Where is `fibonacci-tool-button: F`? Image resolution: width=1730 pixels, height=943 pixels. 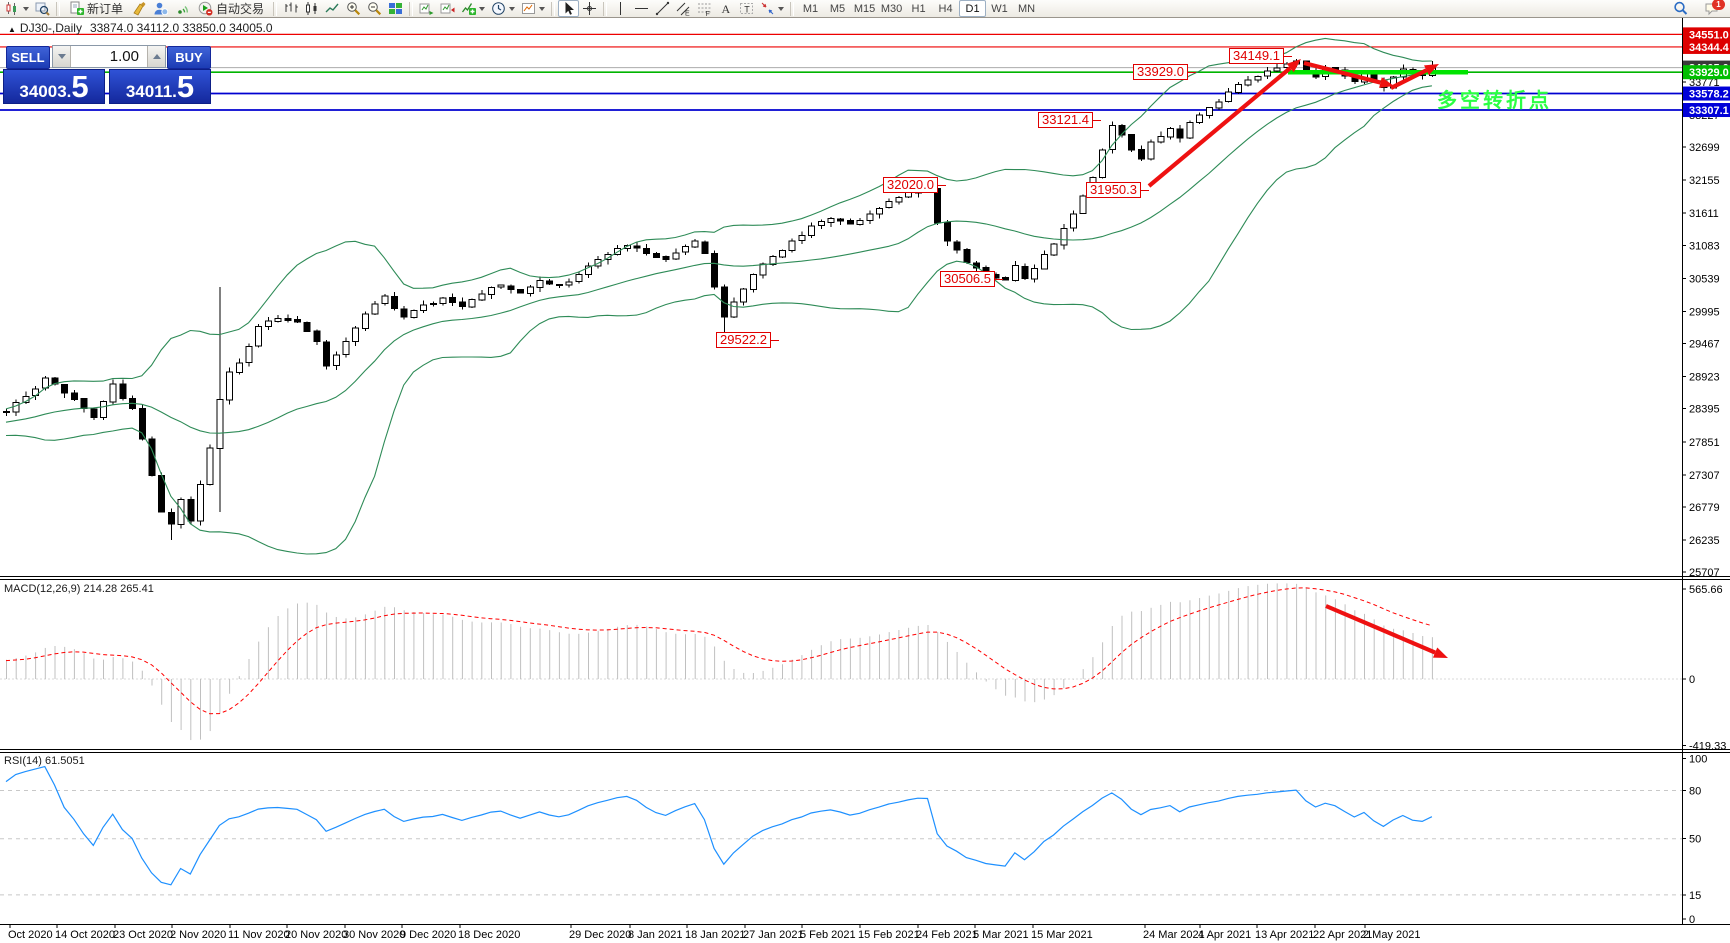 fibonacci-tool-button: F is located at coordinates (704, 8).